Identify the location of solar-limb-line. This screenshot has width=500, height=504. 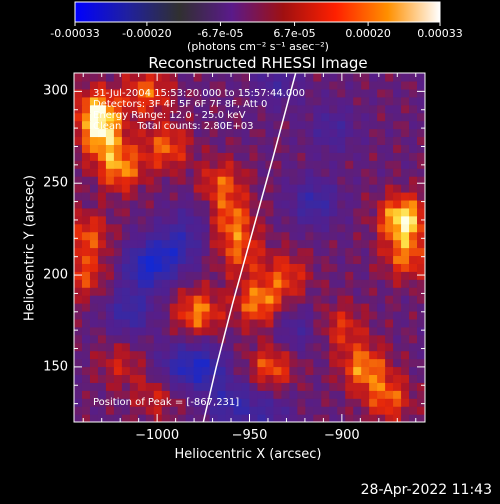
(249, 247).